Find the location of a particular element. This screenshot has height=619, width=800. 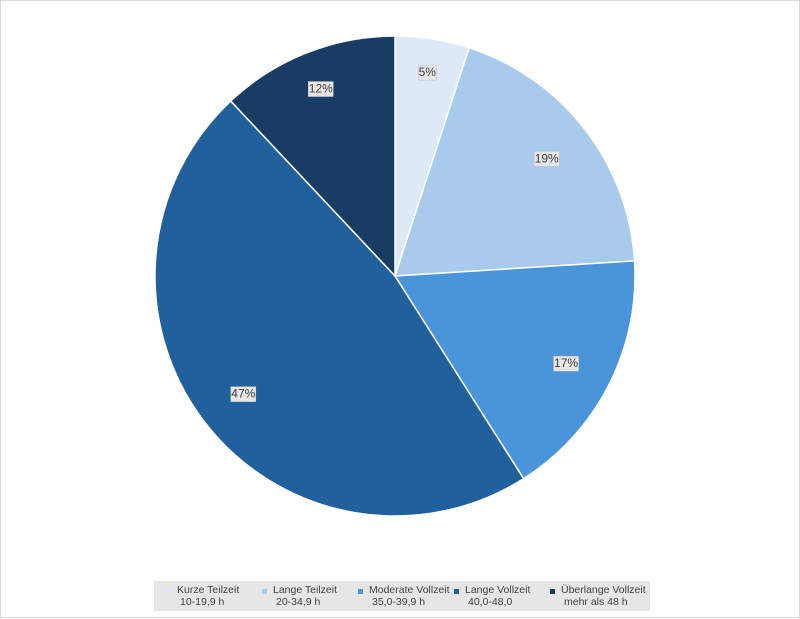

data-label-text: 5% is located at coordinates (428, 72).